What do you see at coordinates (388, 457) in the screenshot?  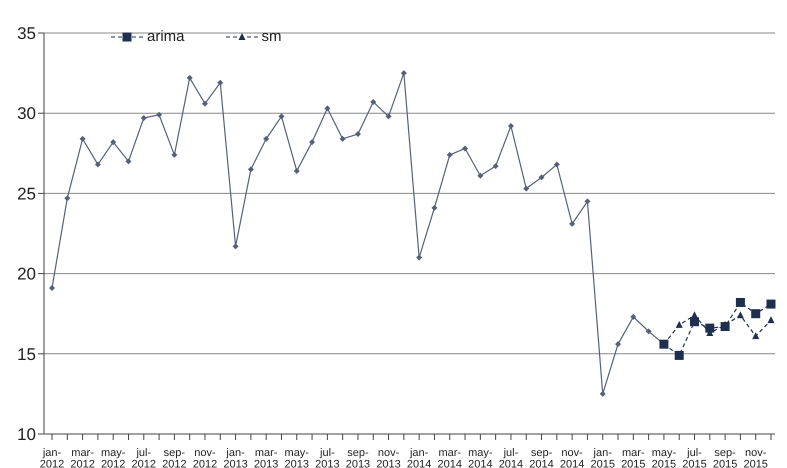 I see `x-tick-label: nov-2013` at bounding box center [388, 457].